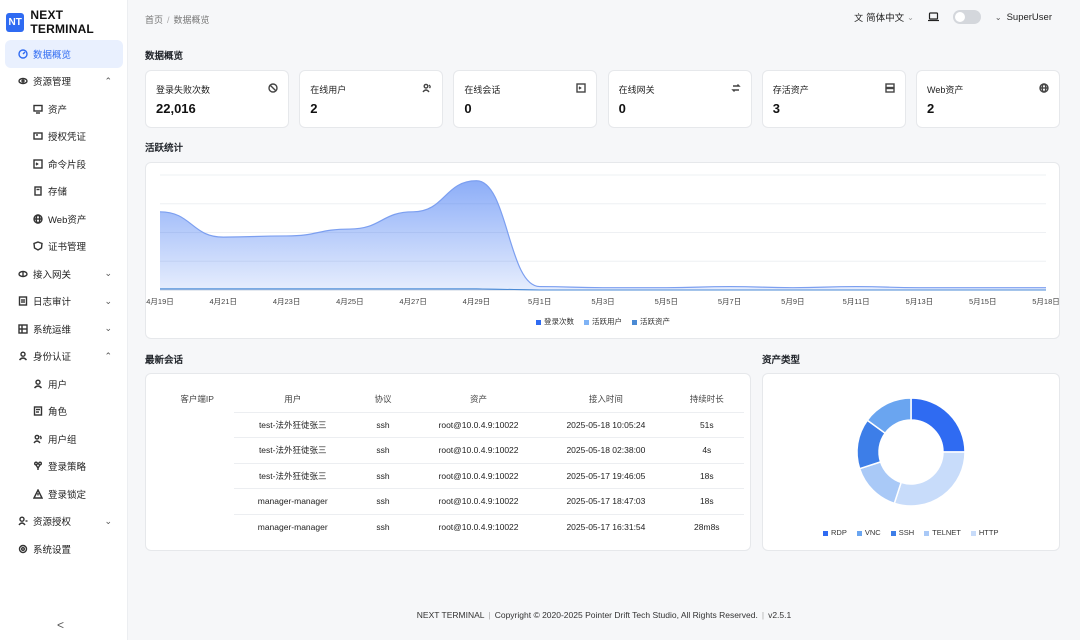 The width and height of the screenshot is (1080, 640). What do you see at coordinates (539, 301) in the screenshot?
I see `x-tick-label: 5月1日` at bounding box center [539, 301].